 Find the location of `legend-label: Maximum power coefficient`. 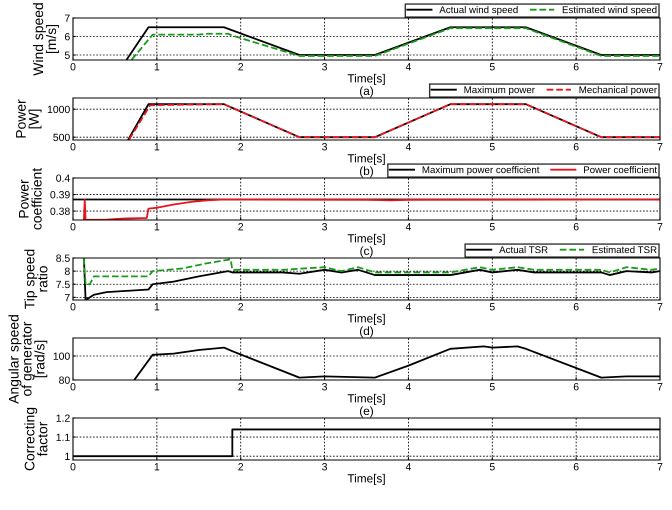

legend-label: Maximum power coefficient is located at coordinates (481, 171).